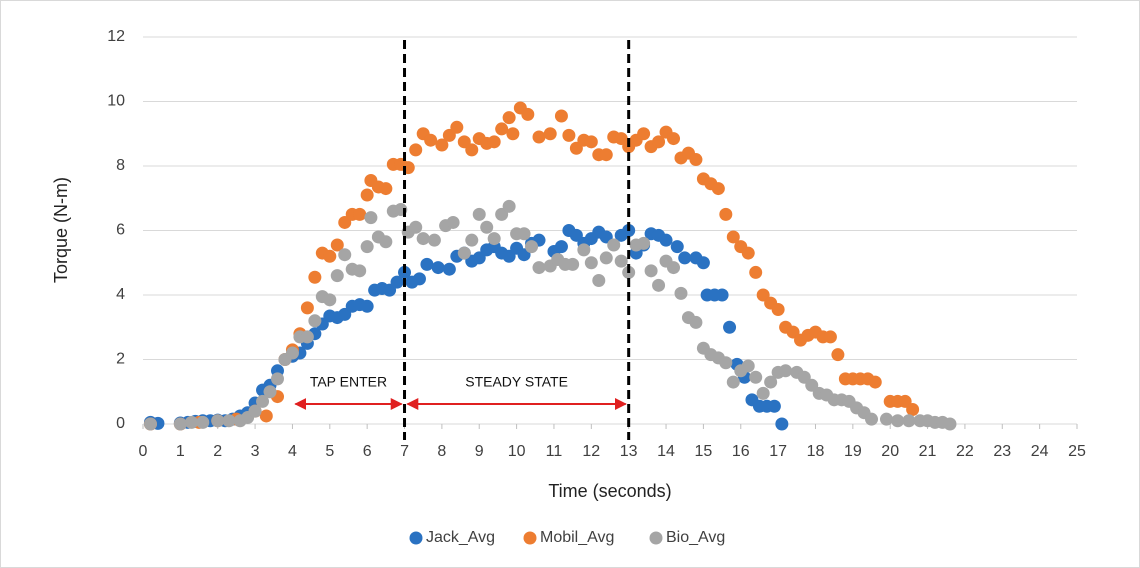 The width and height of the screenshot is (1140, 568). I want to click on x-tick-label: 3, so click(255, 451).